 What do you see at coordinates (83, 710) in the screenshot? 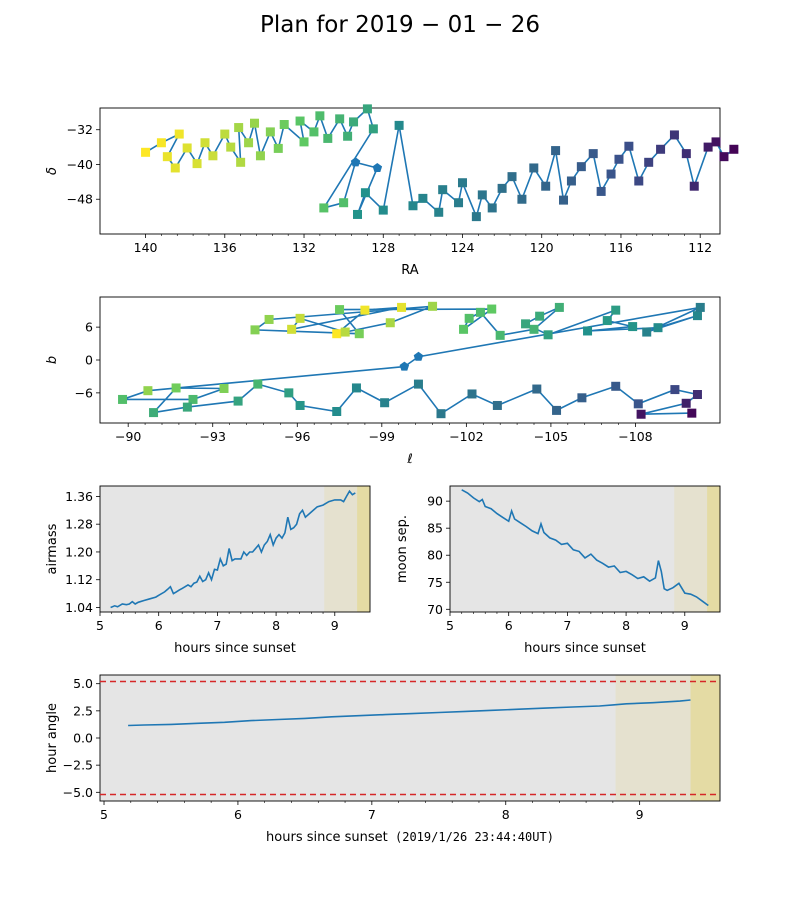
I see `y-tick-label: 2.5` at bounding box center [83, 710].